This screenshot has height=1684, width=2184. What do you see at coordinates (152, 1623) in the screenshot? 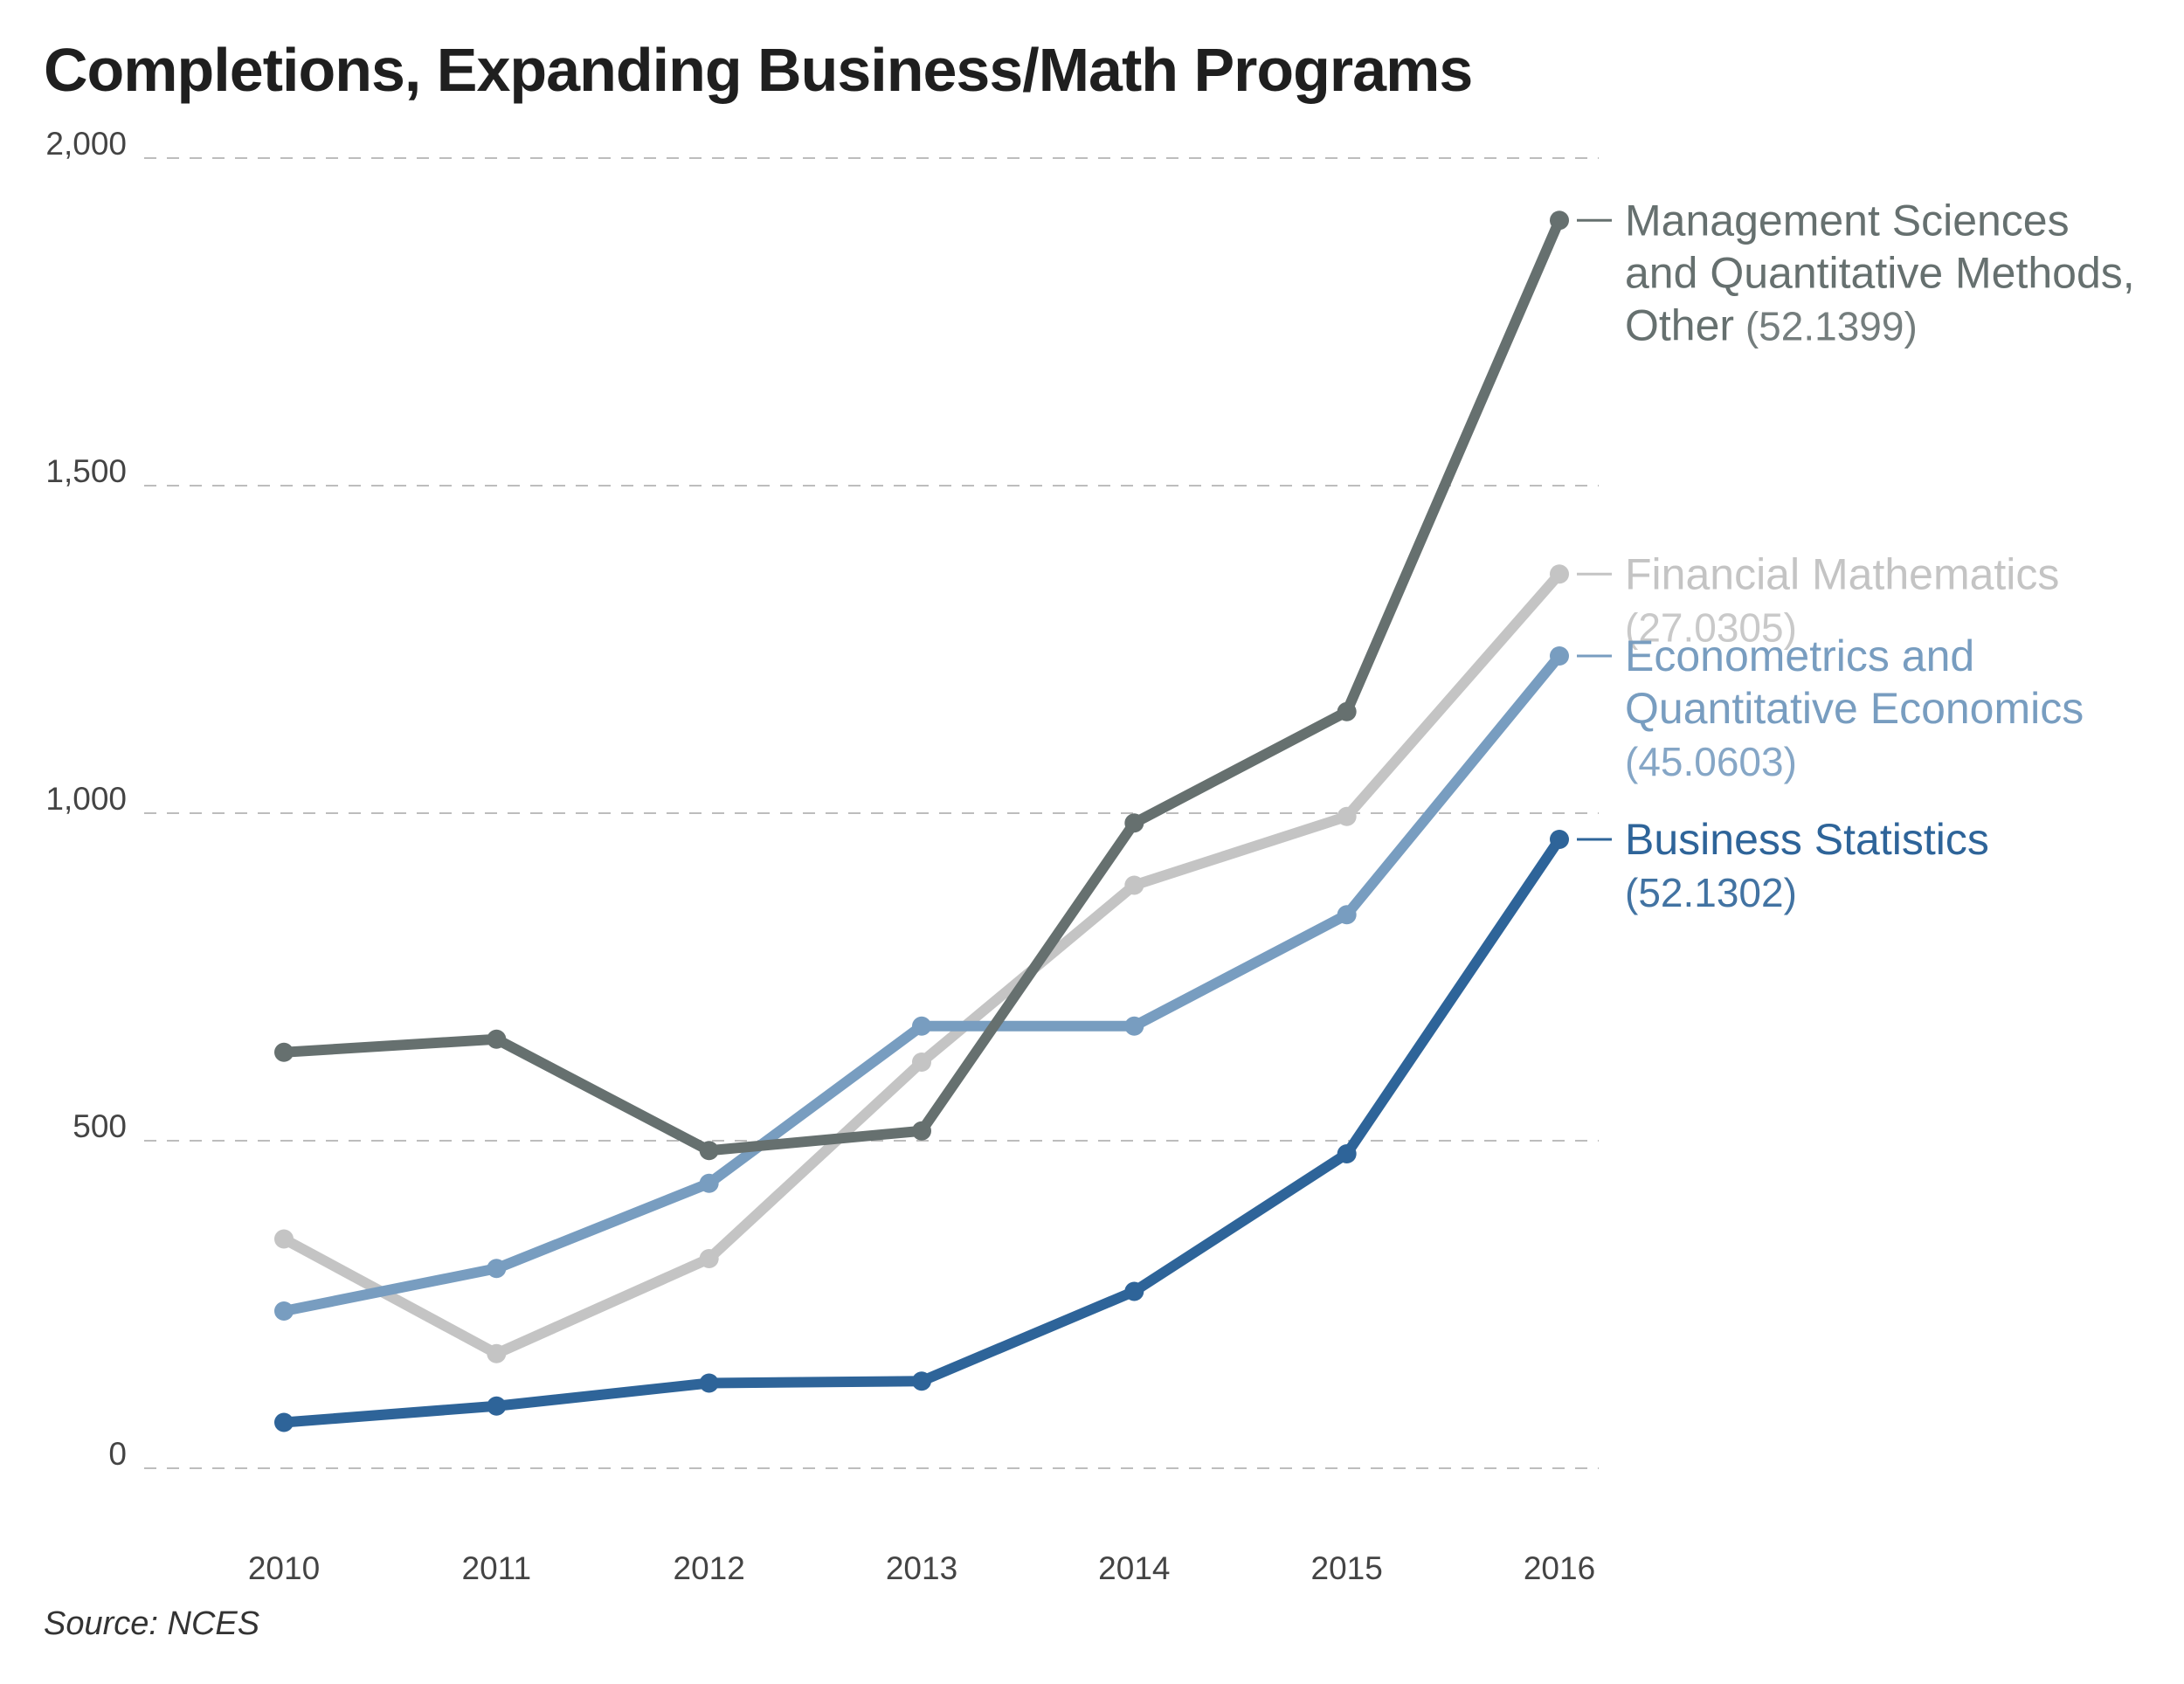
I see `source-note: Source: NCES` at bounding box center [152, 1623].